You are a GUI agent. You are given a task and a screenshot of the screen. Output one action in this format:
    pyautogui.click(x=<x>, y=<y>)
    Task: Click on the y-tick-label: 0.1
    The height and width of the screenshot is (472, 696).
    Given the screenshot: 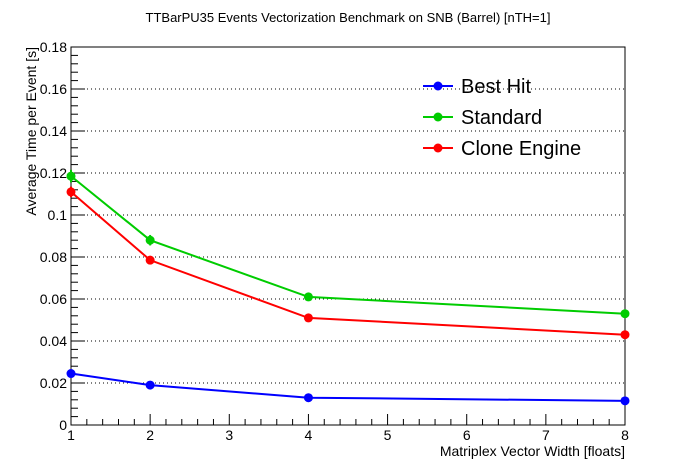 What is the action you would take?
    pyautogui.click(x=58, y=215)
    